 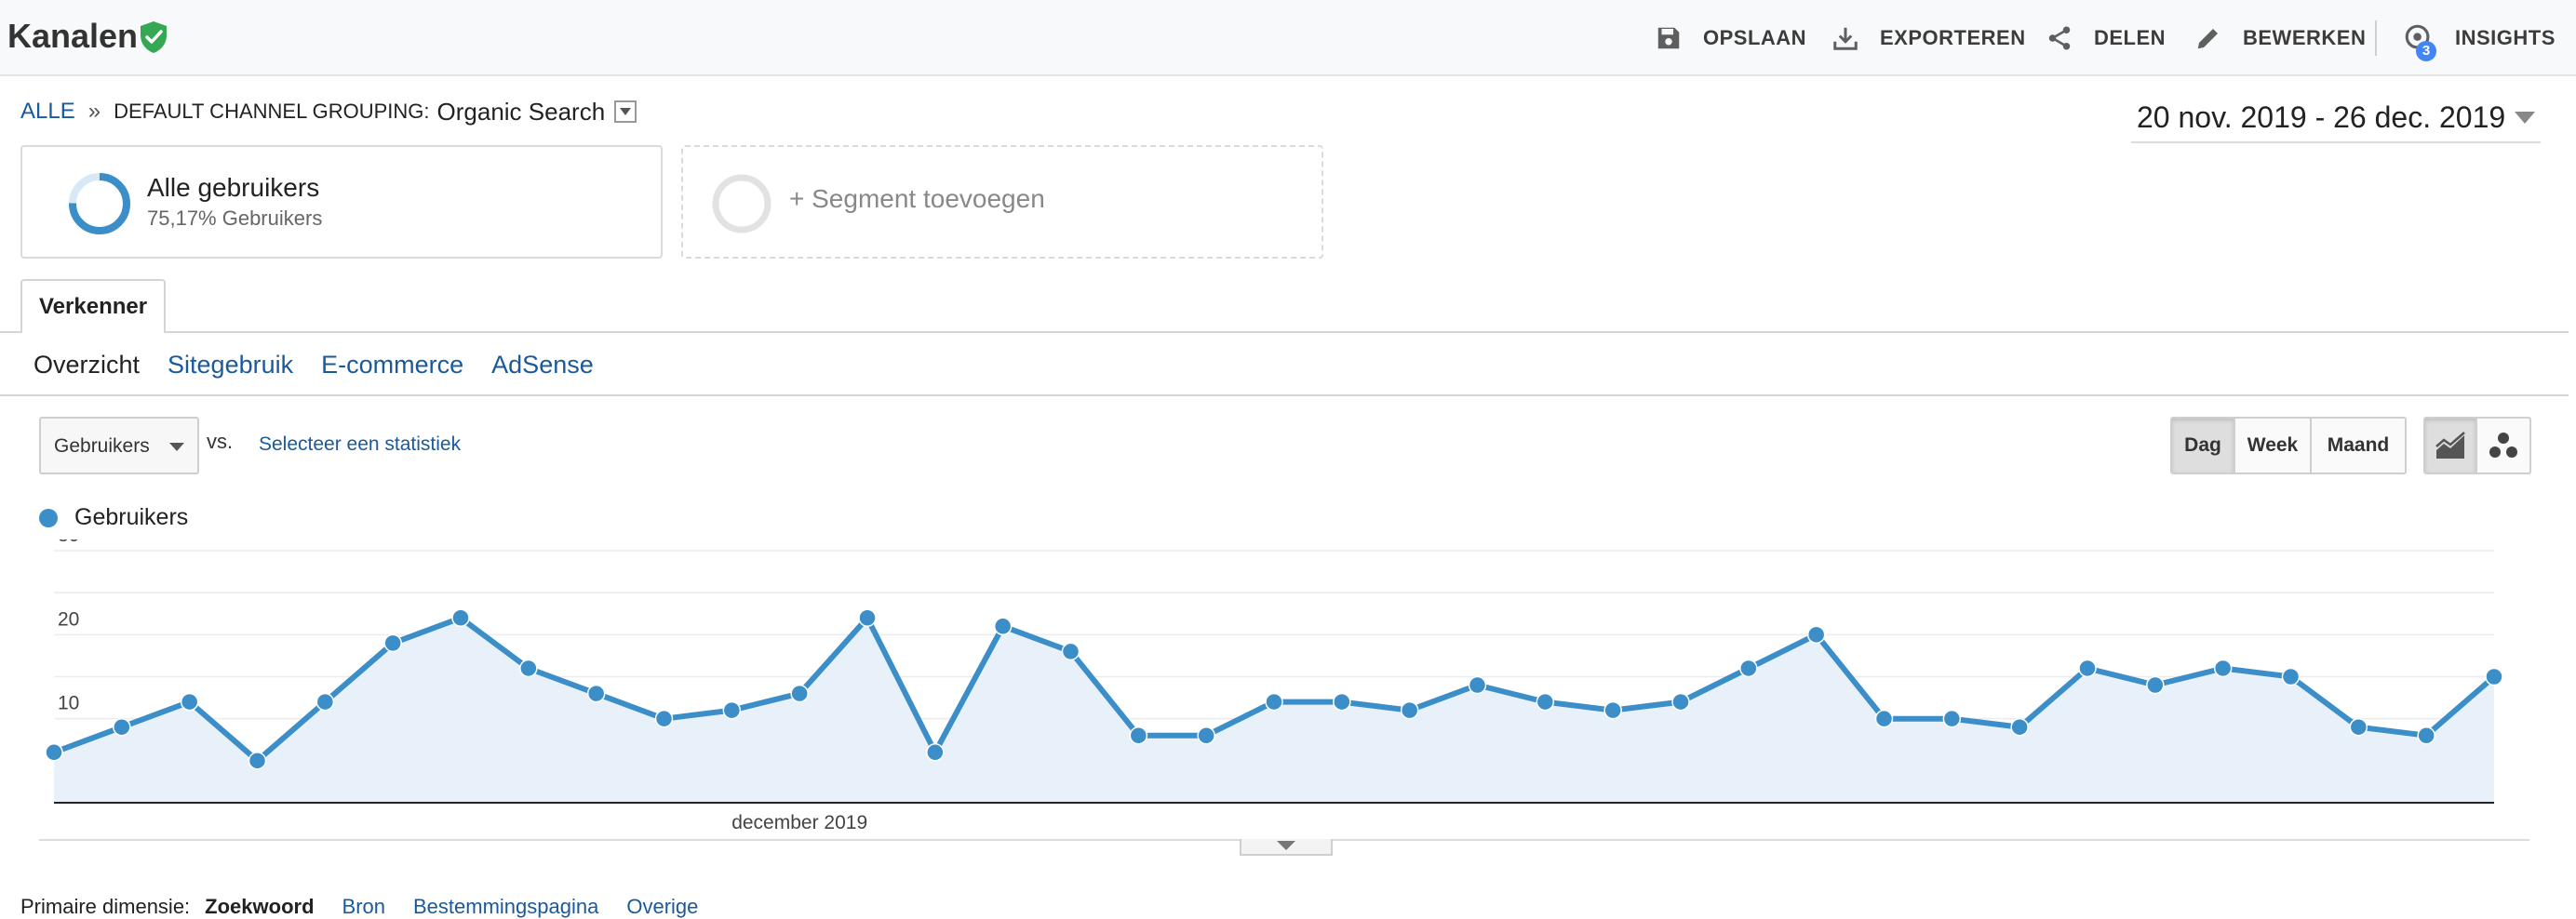 What do you see at coordinates (1755, 37) in the screenshot?
I see `save-label: OPSLAAN` at bounding box center [1755, 37].